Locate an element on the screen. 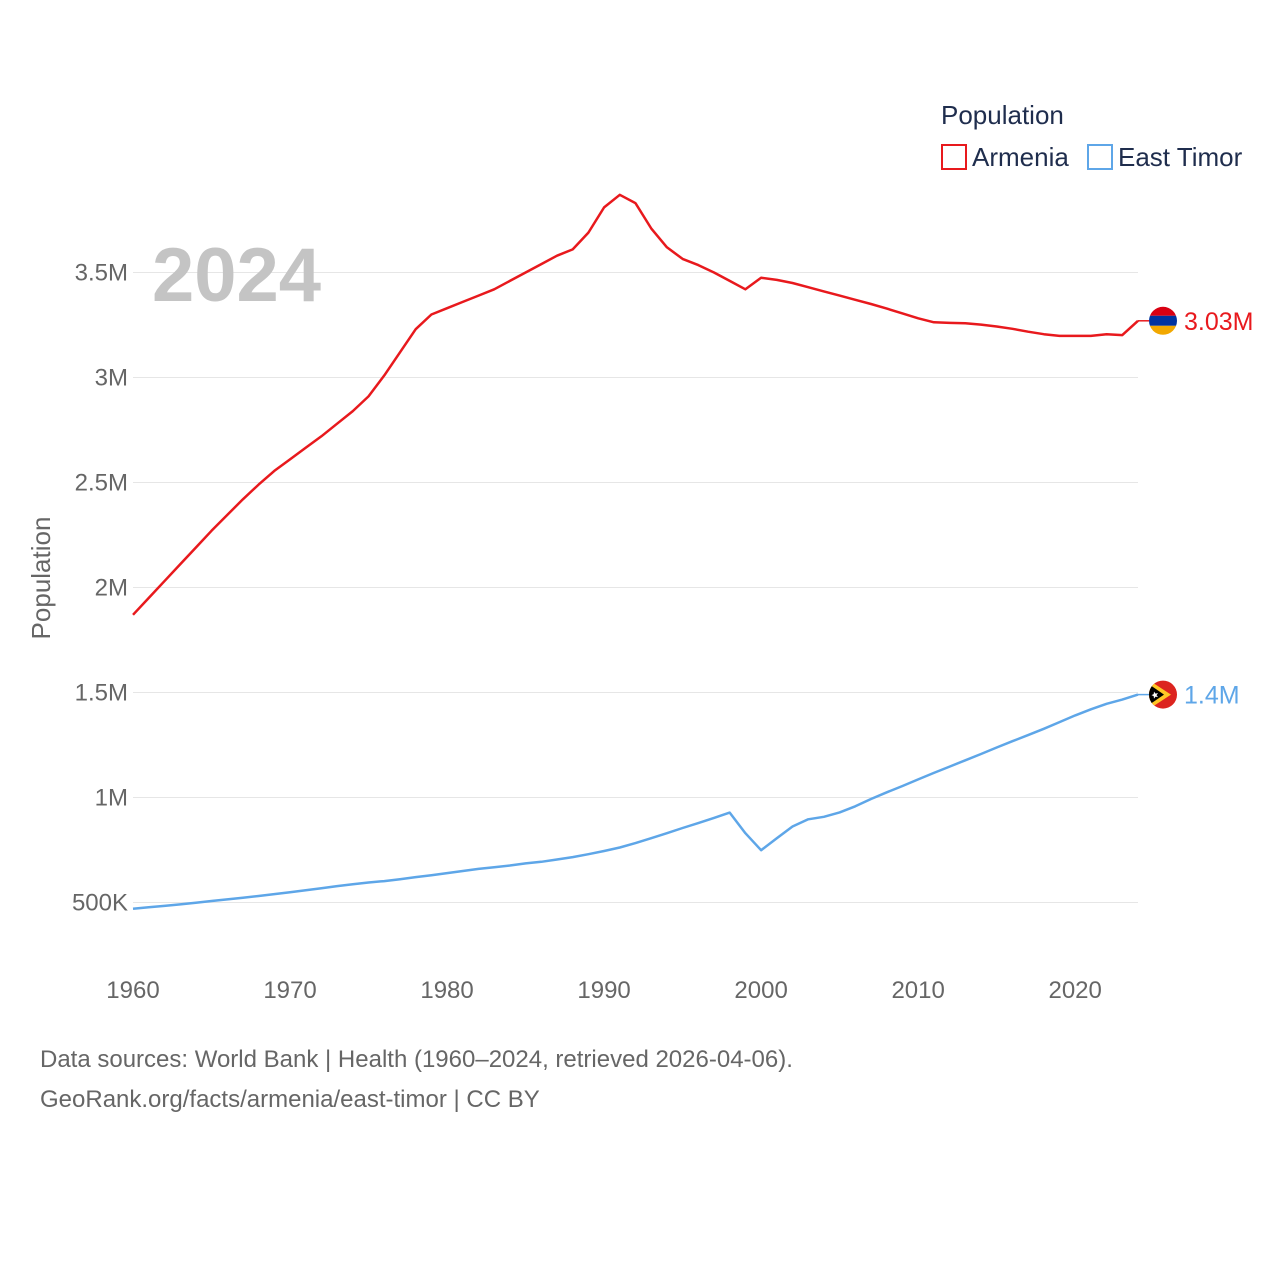 Image resolution: width=1280 pixels, height=1280 pixels. x-tick-label: 2000 is located at coordinates (760, 990).